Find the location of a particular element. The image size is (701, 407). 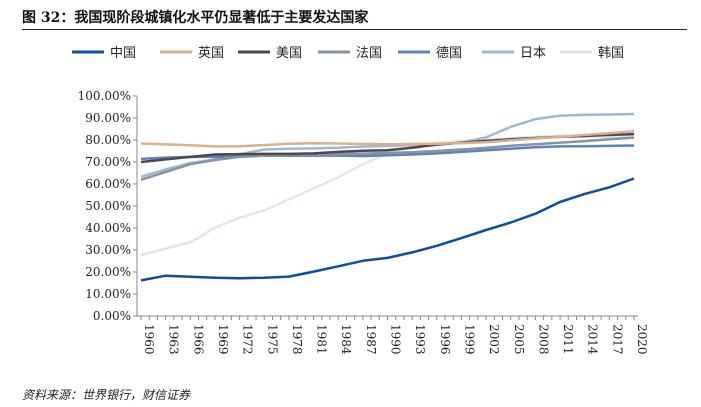

x-tick-label: 1987 is located at coordinates (371, 339).